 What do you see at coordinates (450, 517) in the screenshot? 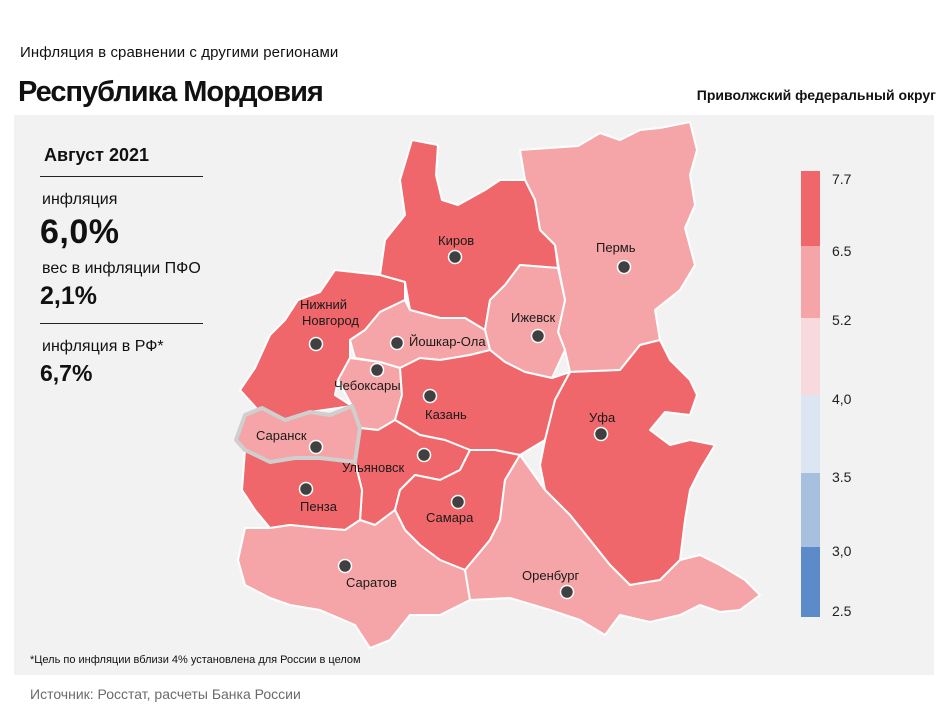
I see `city-label-samara: Самара` at bounding box center [450, 517].